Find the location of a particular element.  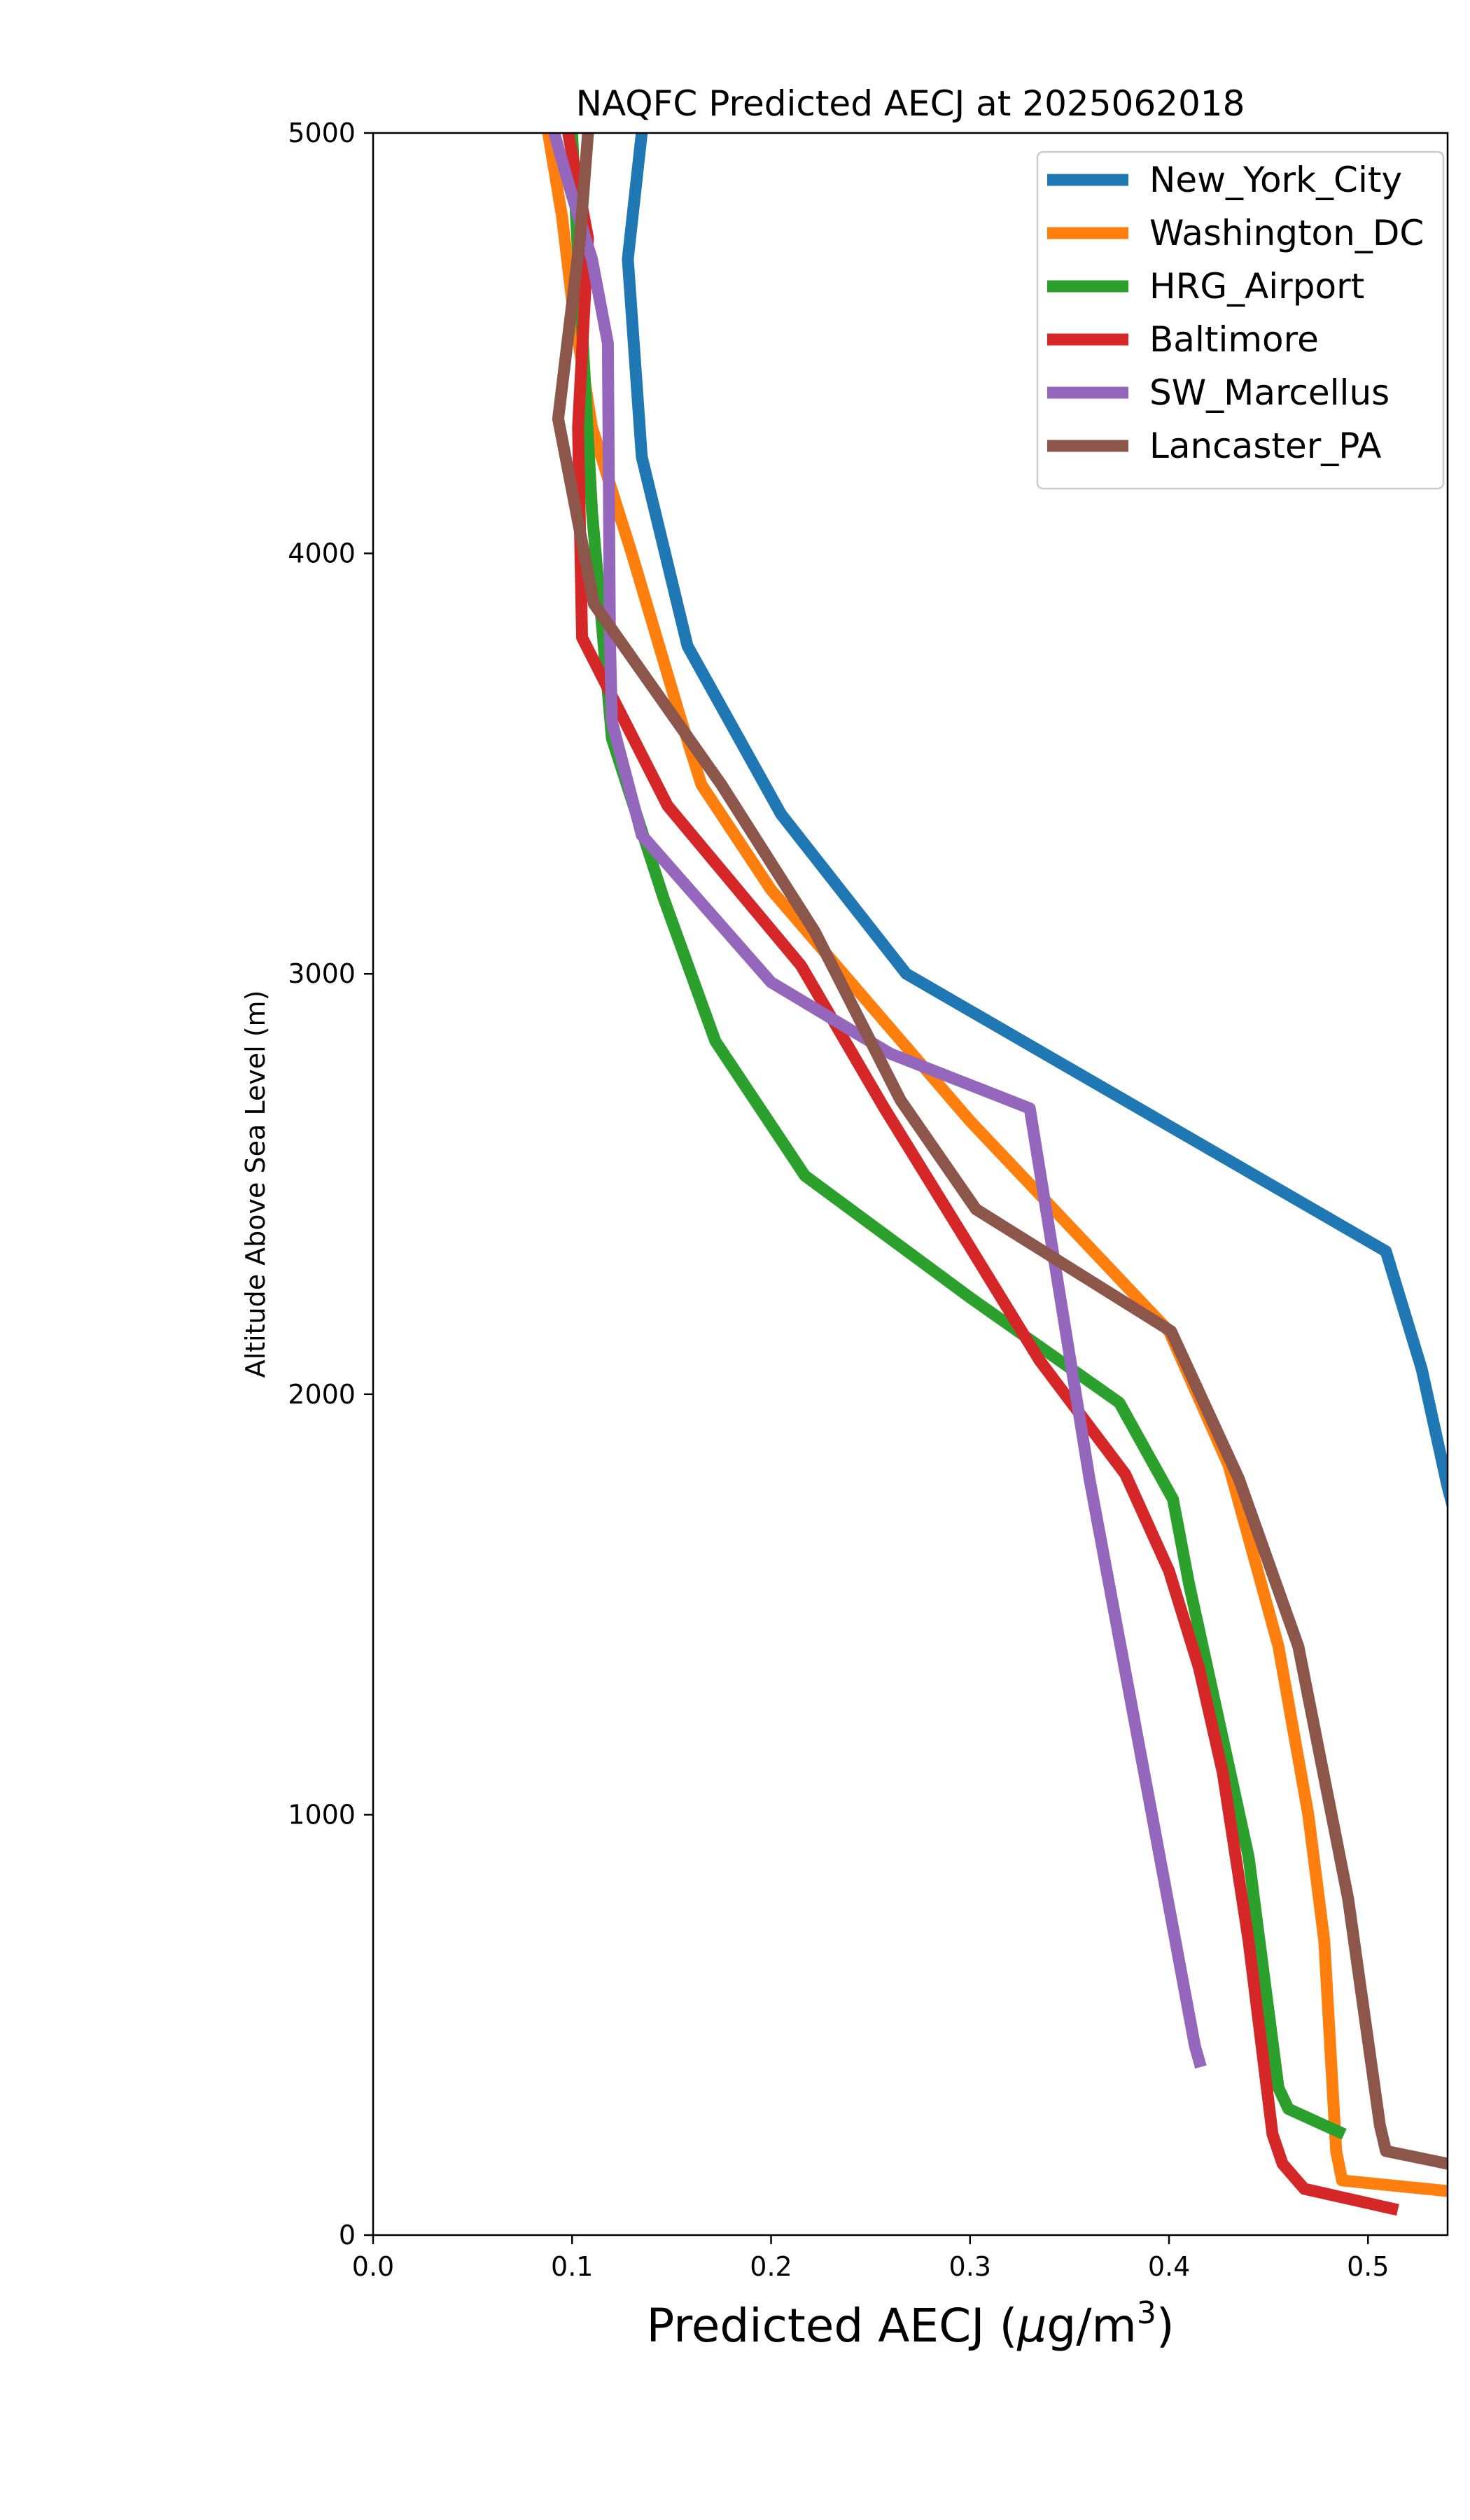

y-axis: 0 1000 2000 3000 4000 5000 is located at coordinates (330, 1184).